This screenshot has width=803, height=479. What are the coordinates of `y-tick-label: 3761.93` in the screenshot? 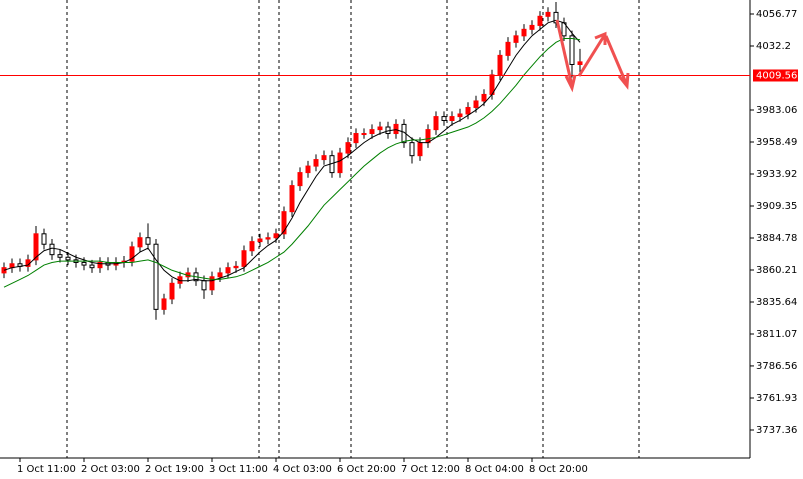 It's located at (776, 398).